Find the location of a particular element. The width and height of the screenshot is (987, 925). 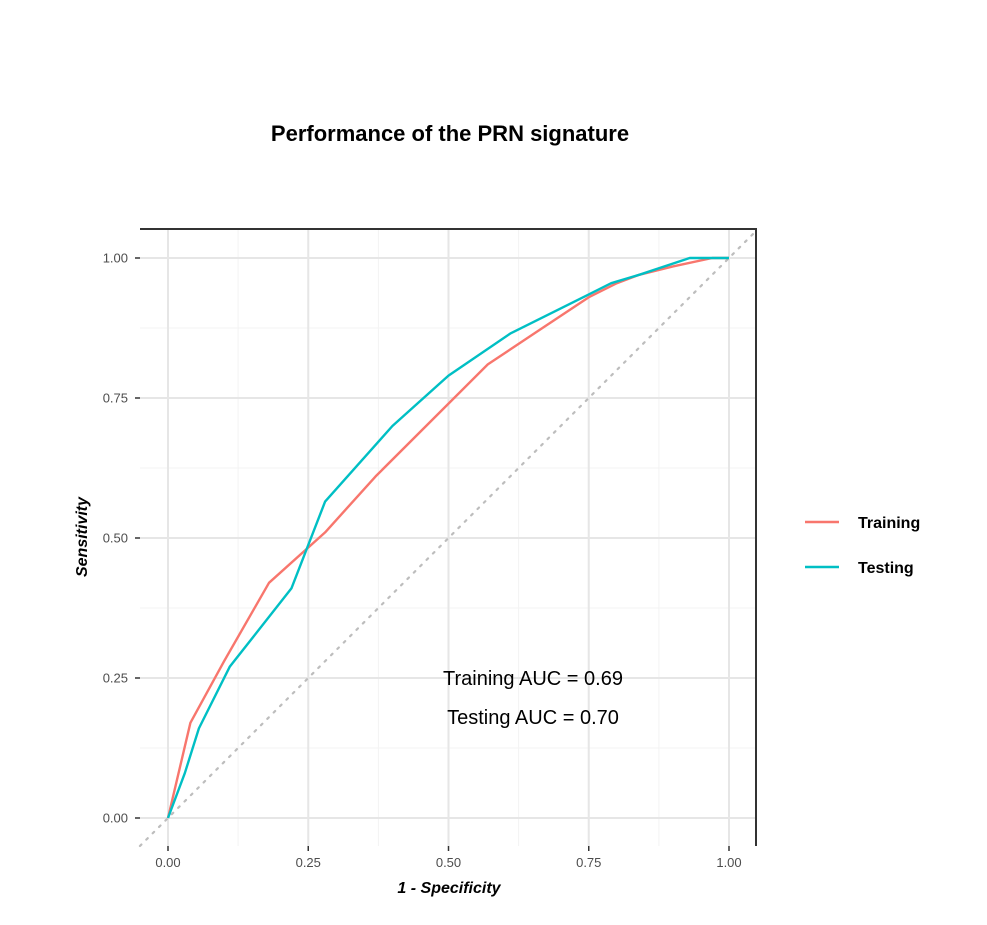

y-tick-label: 1.00 is located at coordinates (115, 258).